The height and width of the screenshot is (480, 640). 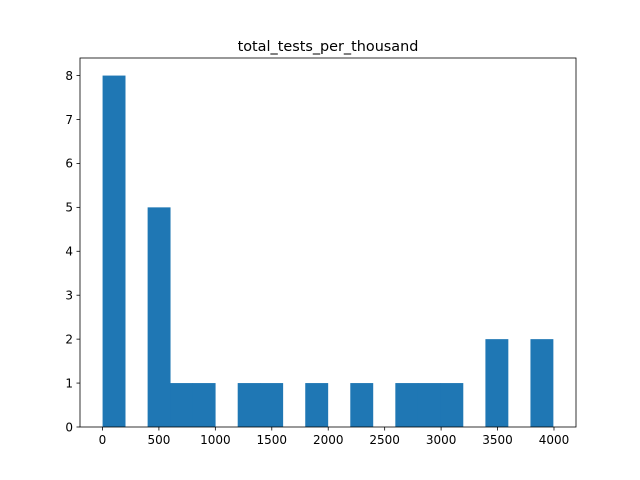 What do you see at coordinates (69, 427) in the screenshot?
I see `y-tick-label: 0` at bounding box center [69, 427].